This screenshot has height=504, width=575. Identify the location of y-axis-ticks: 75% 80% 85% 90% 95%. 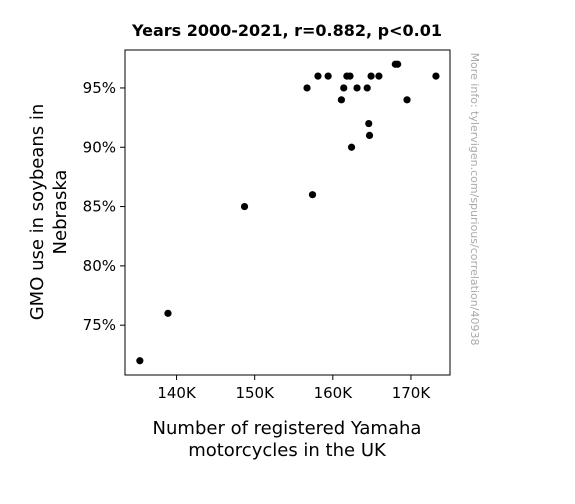
(104, 206).